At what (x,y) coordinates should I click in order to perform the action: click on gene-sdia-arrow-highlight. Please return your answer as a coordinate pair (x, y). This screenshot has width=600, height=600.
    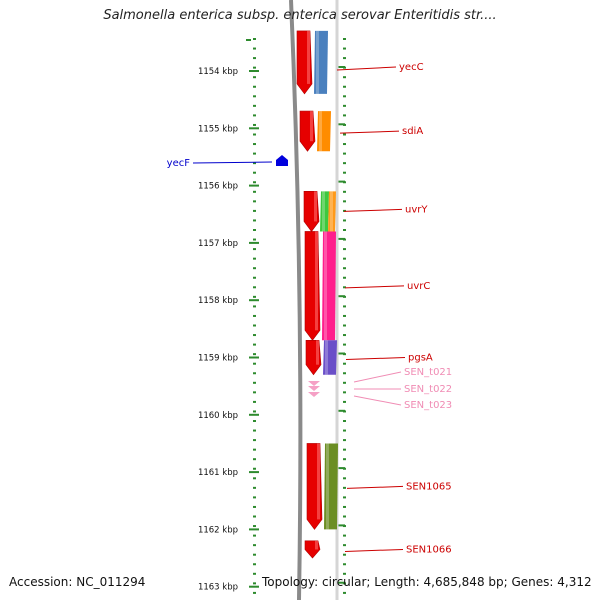
    Looking at the image, I should click on (311, 126).